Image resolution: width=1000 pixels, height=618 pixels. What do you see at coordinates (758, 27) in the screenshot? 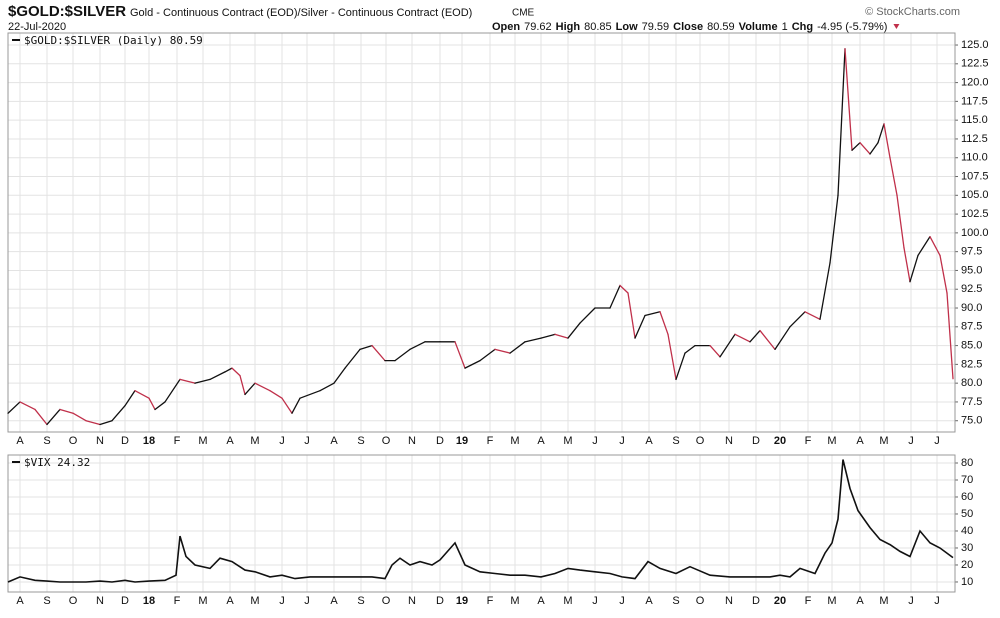
I see `quote-volume-label: Volume` at bounding box center [758, 27].